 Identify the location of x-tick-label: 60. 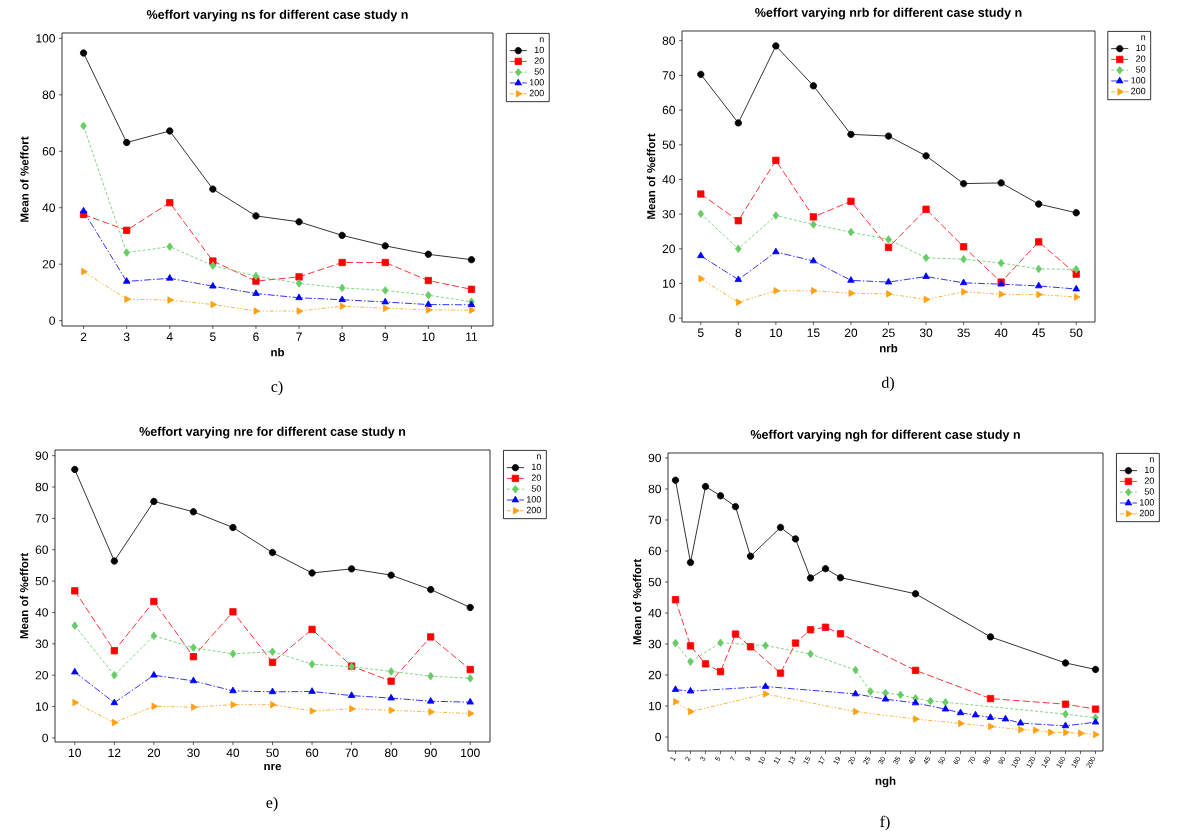
(312, 753).